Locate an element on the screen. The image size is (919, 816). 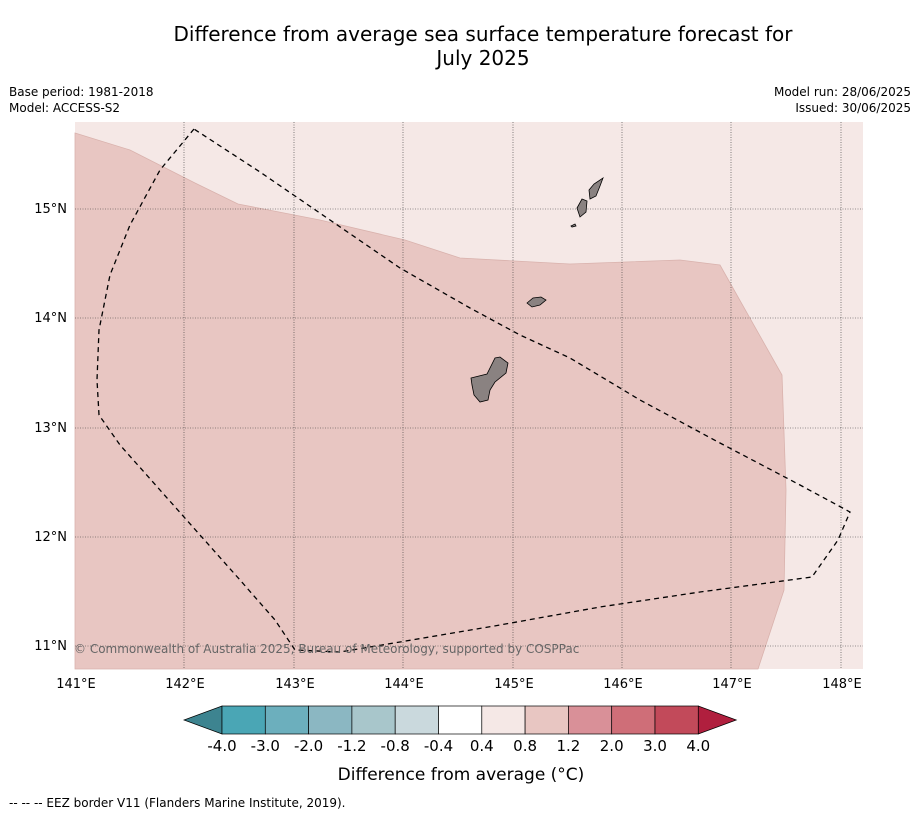
lon-label: 146°E is located at coordinates (623, 684).